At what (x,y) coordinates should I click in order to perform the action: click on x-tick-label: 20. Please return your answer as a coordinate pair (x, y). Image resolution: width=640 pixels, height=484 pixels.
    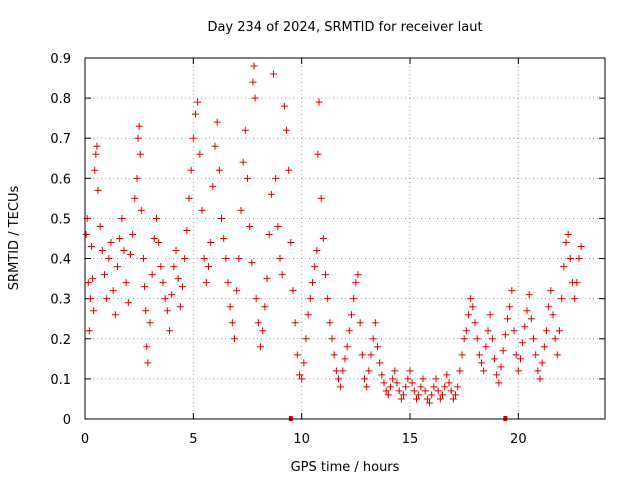
    Looking at the image, I should click on (518, 439).